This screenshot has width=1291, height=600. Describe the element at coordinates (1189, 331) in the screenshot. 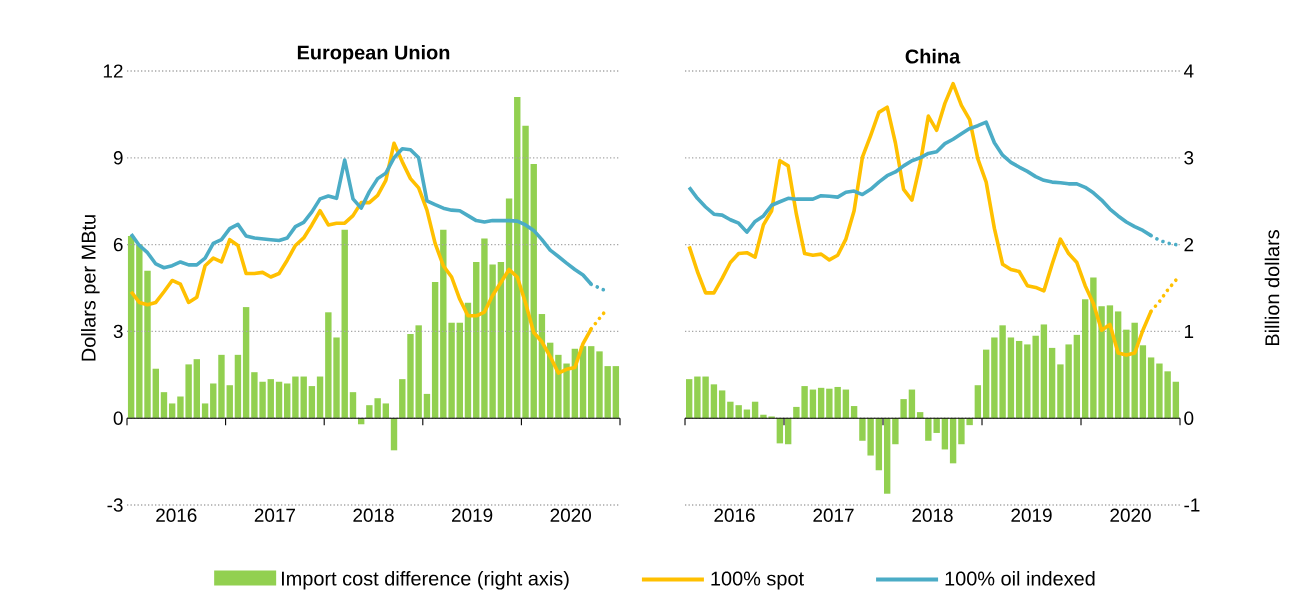

I see `y2-tick-label: 1` at that location.